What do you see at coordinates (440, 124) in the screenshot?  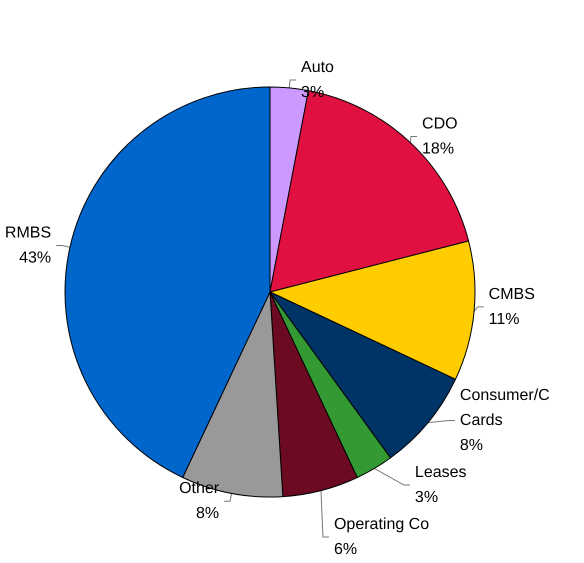 I see `slice-label: CDO` at bounding box center [440, 124].